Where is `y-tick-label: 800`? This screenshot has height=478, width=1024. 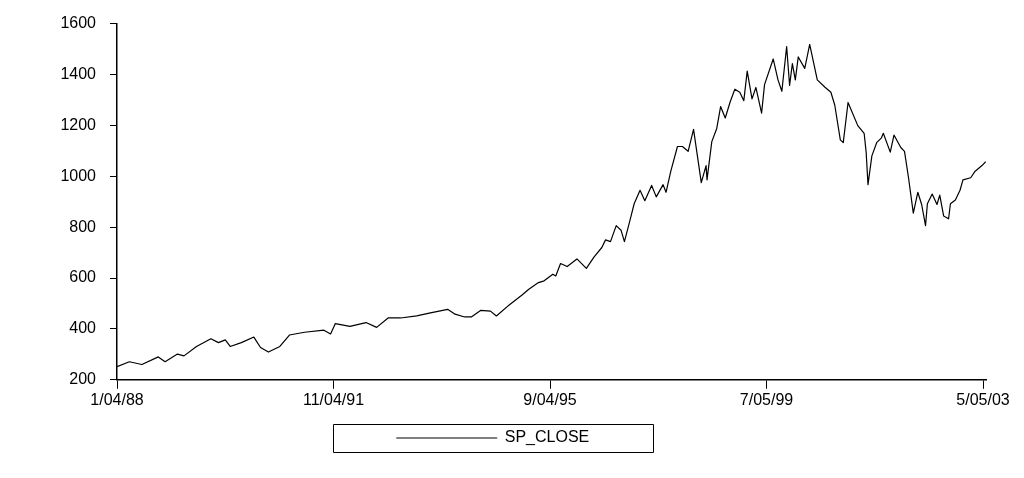 y-tick-label: 800 is located at coordinates (83, 226).